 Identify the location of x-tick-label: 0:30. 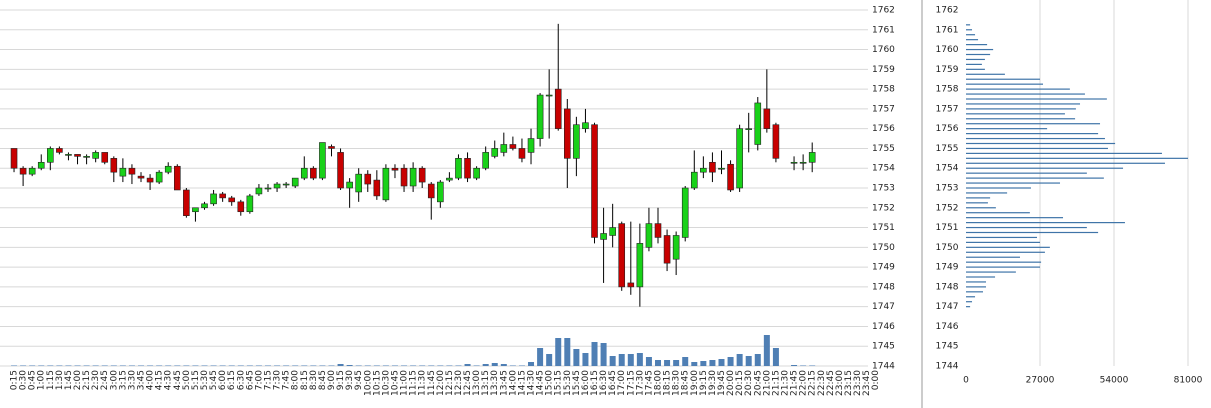
(24, 380).